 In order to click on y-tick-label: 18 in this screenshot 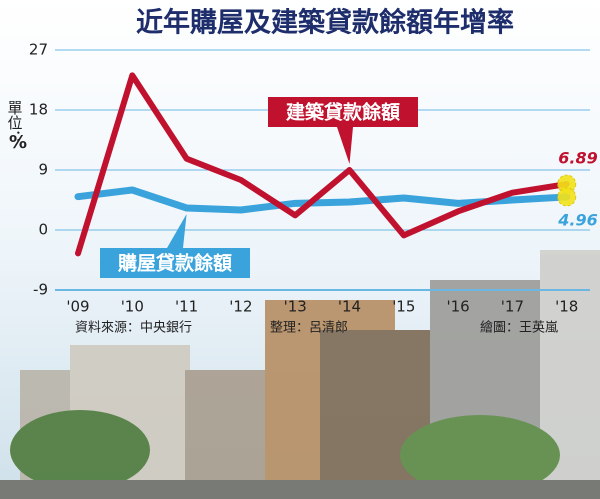, I will do `click(38, 110)`.